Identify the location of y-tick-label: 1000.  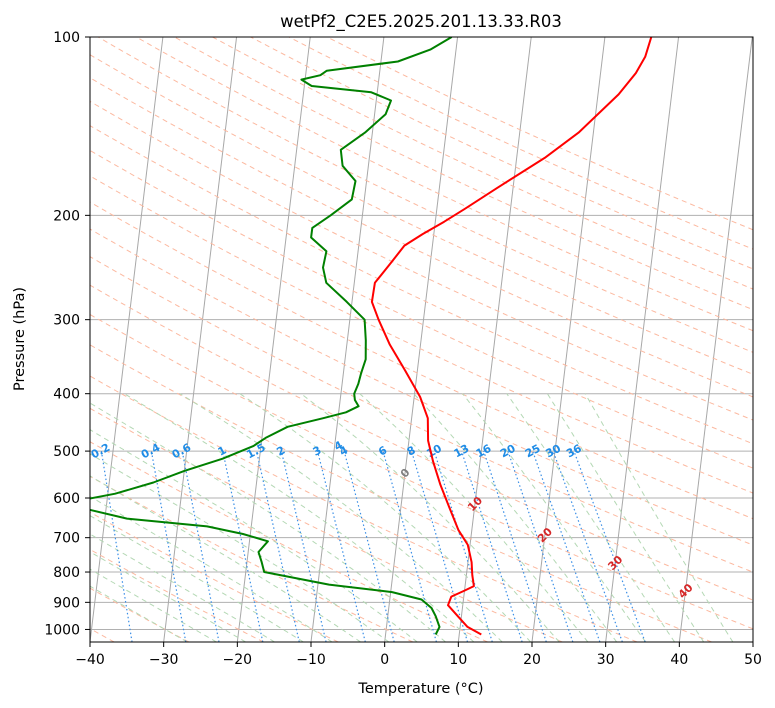
(62, 630).